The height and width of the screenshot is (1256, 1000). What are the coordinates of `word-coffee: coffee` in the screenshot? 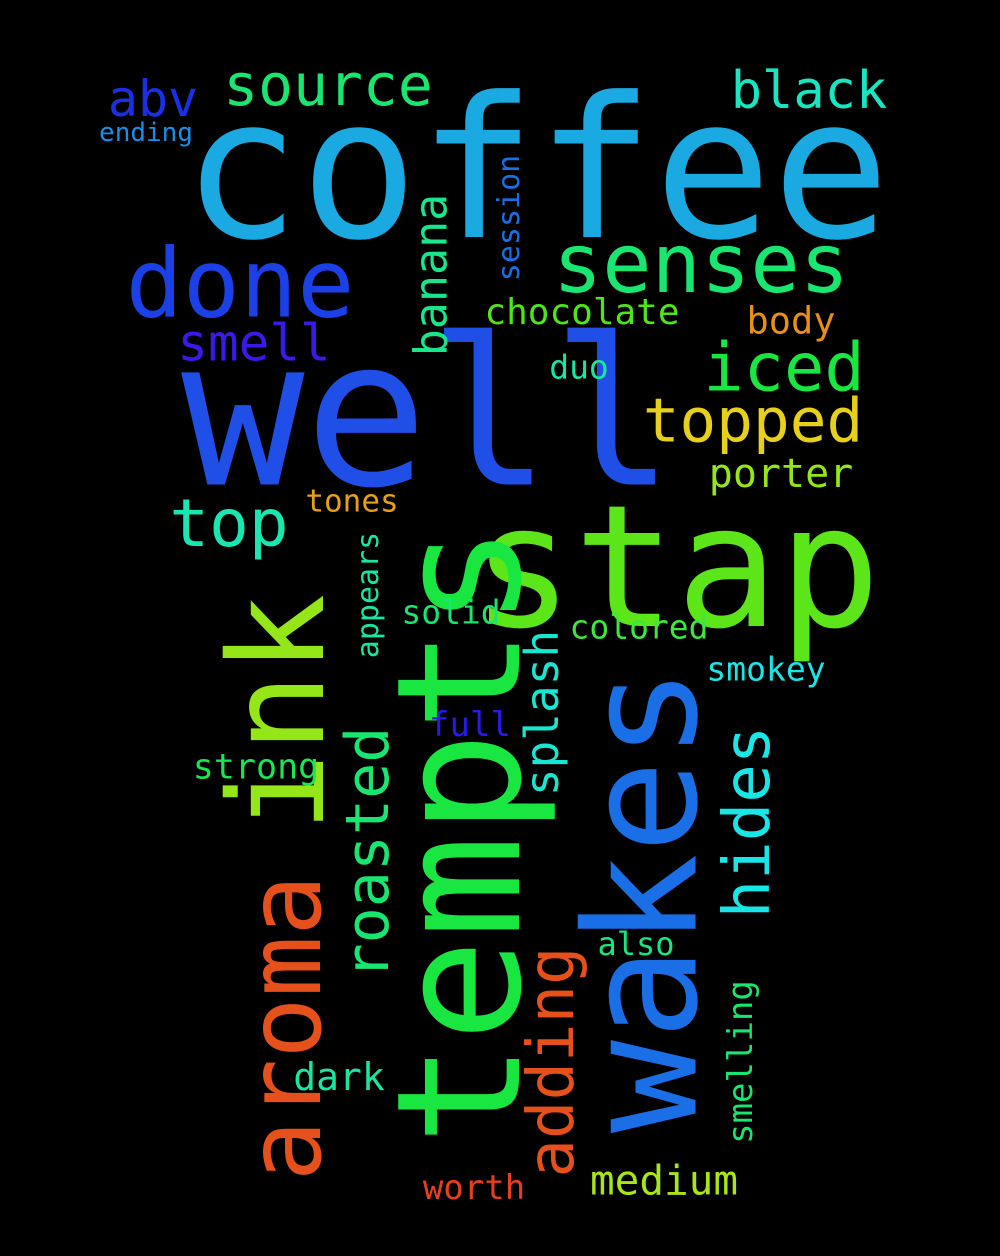 It's located at (536, 170).